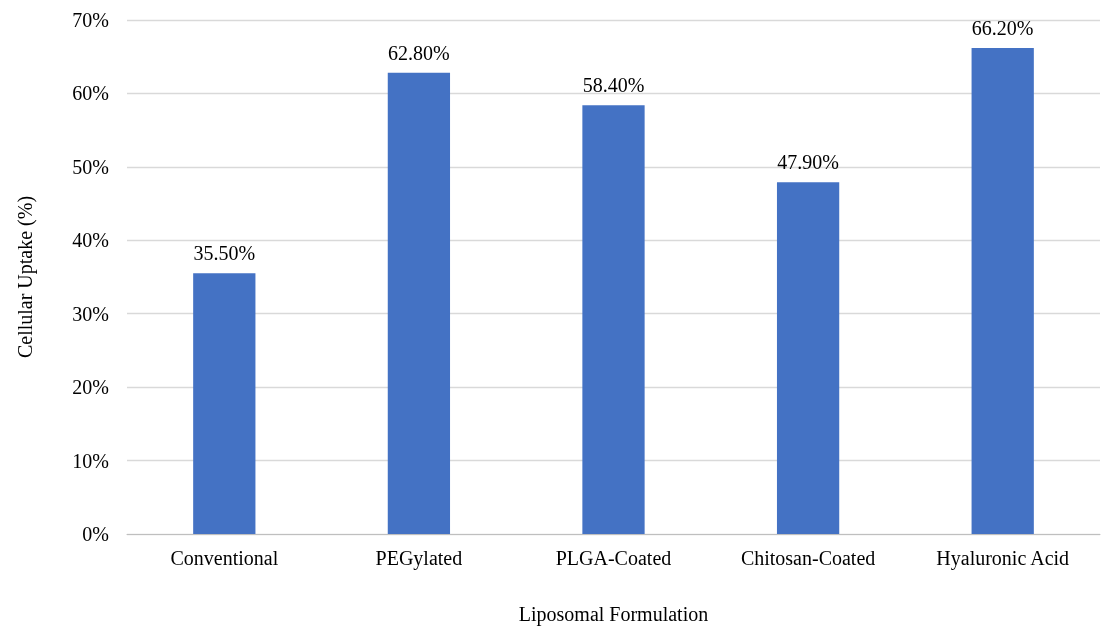  I want to click on data-label: 47.90%, so click(808, 162).